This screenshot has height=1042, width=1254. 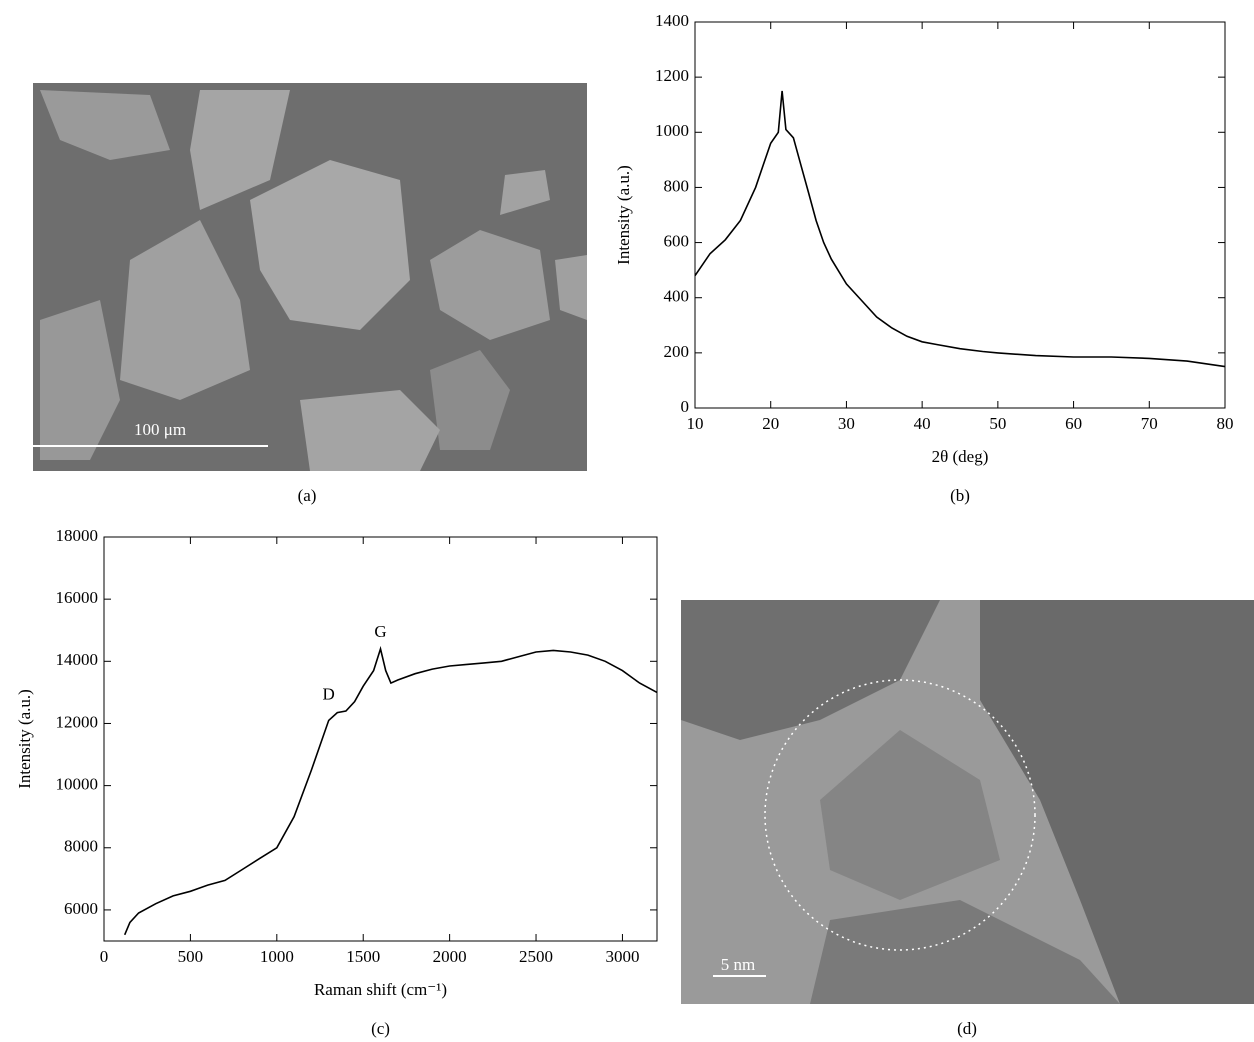 What do you see at coordinates (104, 956) in the screenshot?
I see `x-tick-label: 0` at bounding box center [104, 956].